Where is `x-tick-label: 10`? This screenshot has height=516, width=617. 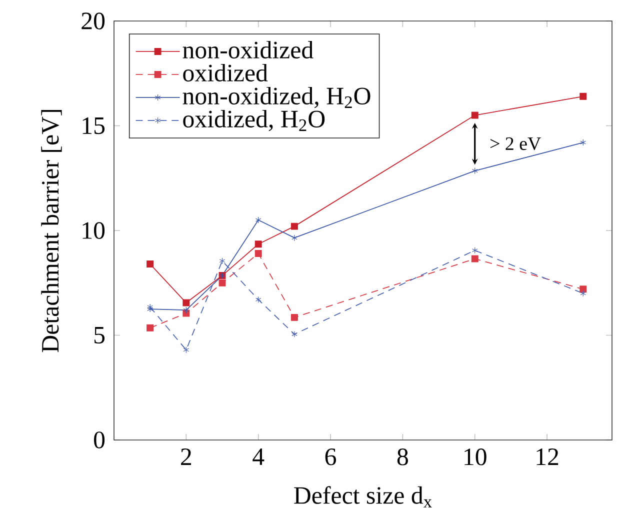
x-tick-label: 10 is located at coordinates (475, 457).